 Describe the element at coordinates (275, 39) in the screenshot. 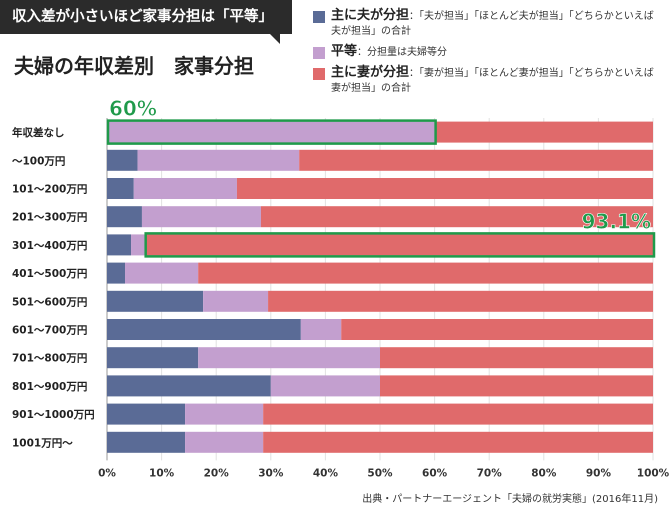

I see `banner-tail` at that location.